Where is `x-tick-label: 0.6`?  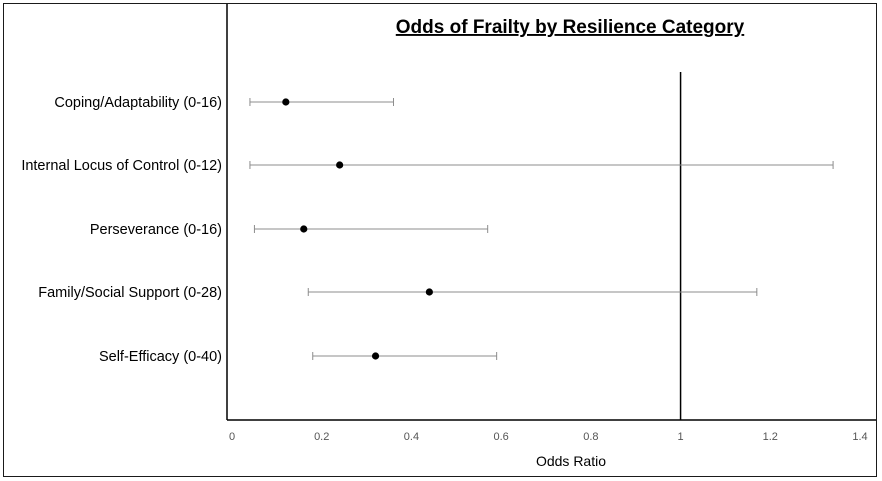 x-tick-label: 0.6 is located at coordinates (500, 437).